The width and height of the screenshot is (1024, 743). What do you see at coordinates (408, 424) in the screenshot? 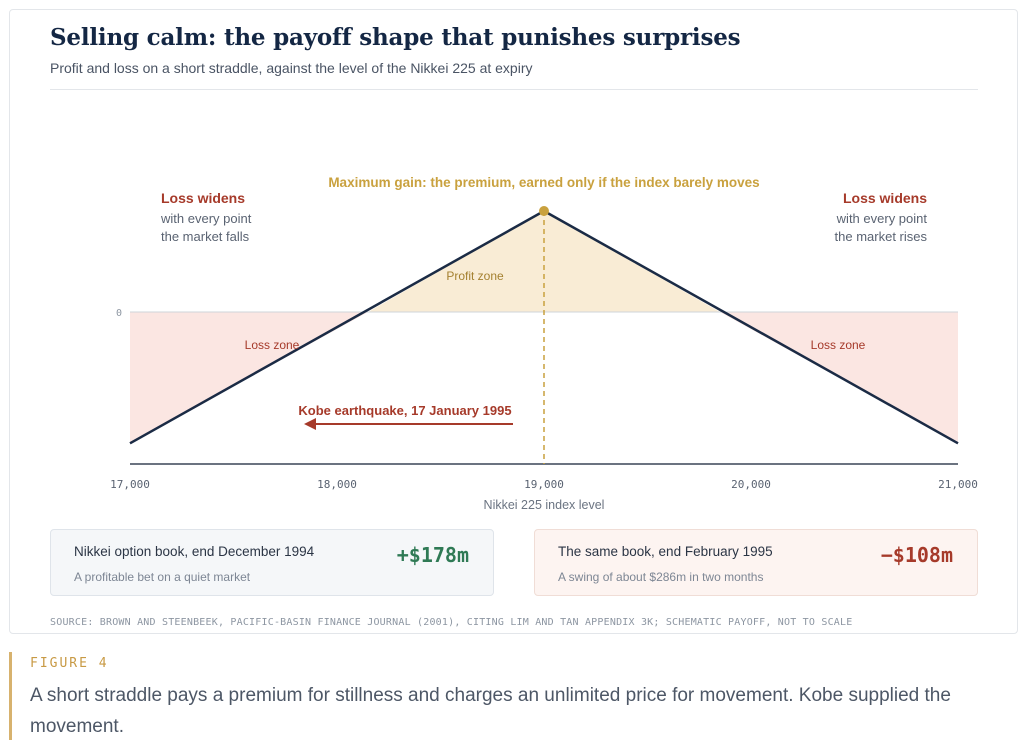
I see `kobe-arrow` at bounding box center [408, 424].